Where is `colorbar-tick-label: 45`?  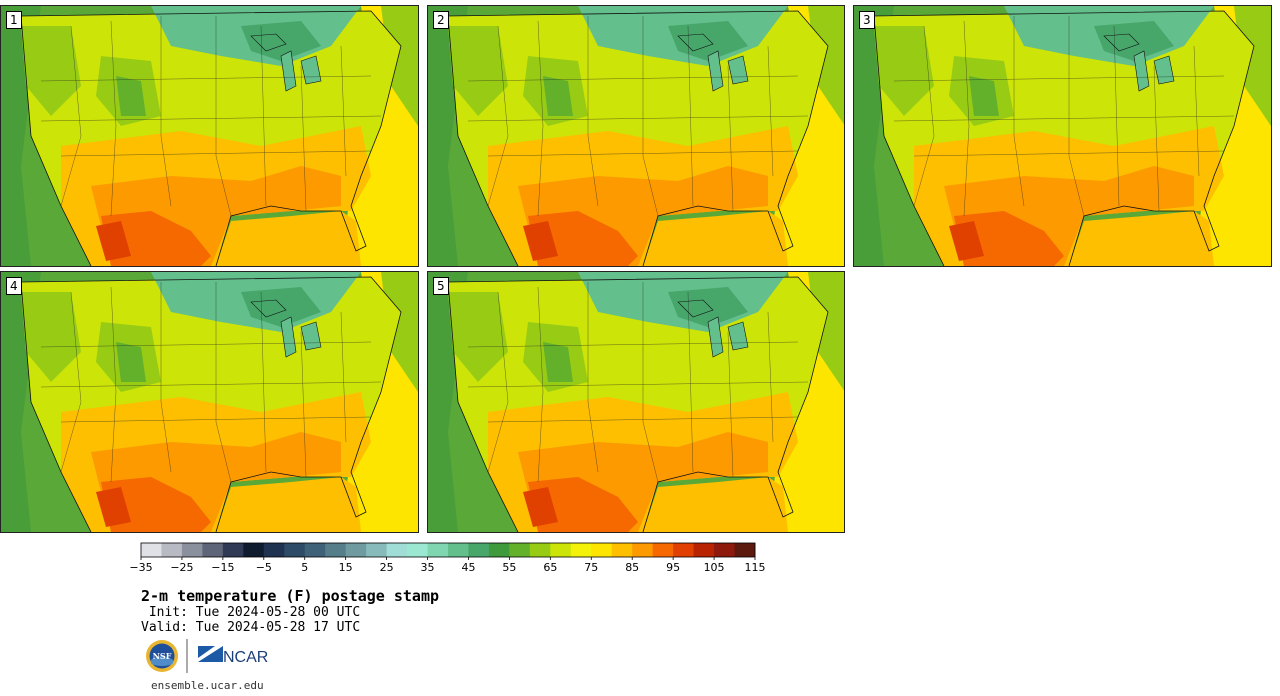
colorbar-tick-label: 45 is located at coordinates (468, 567).